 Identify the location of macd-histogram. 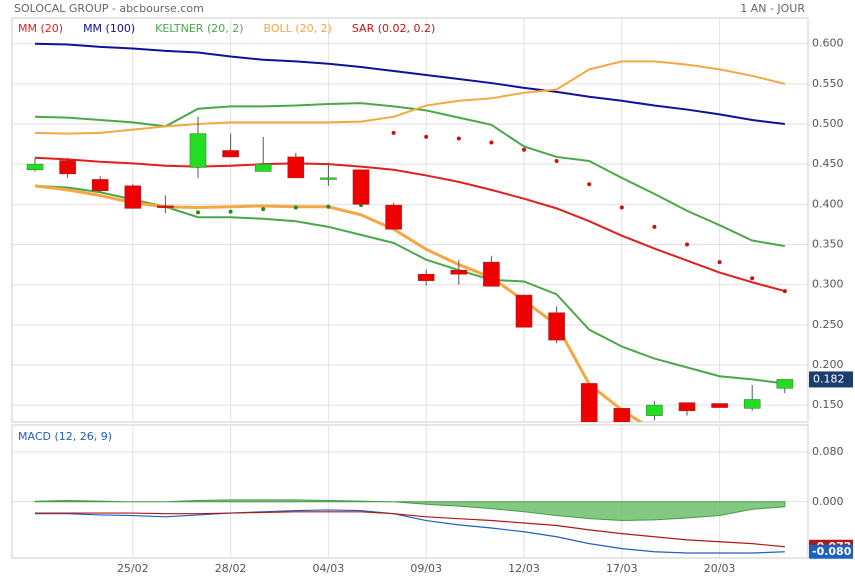
(410, 510).